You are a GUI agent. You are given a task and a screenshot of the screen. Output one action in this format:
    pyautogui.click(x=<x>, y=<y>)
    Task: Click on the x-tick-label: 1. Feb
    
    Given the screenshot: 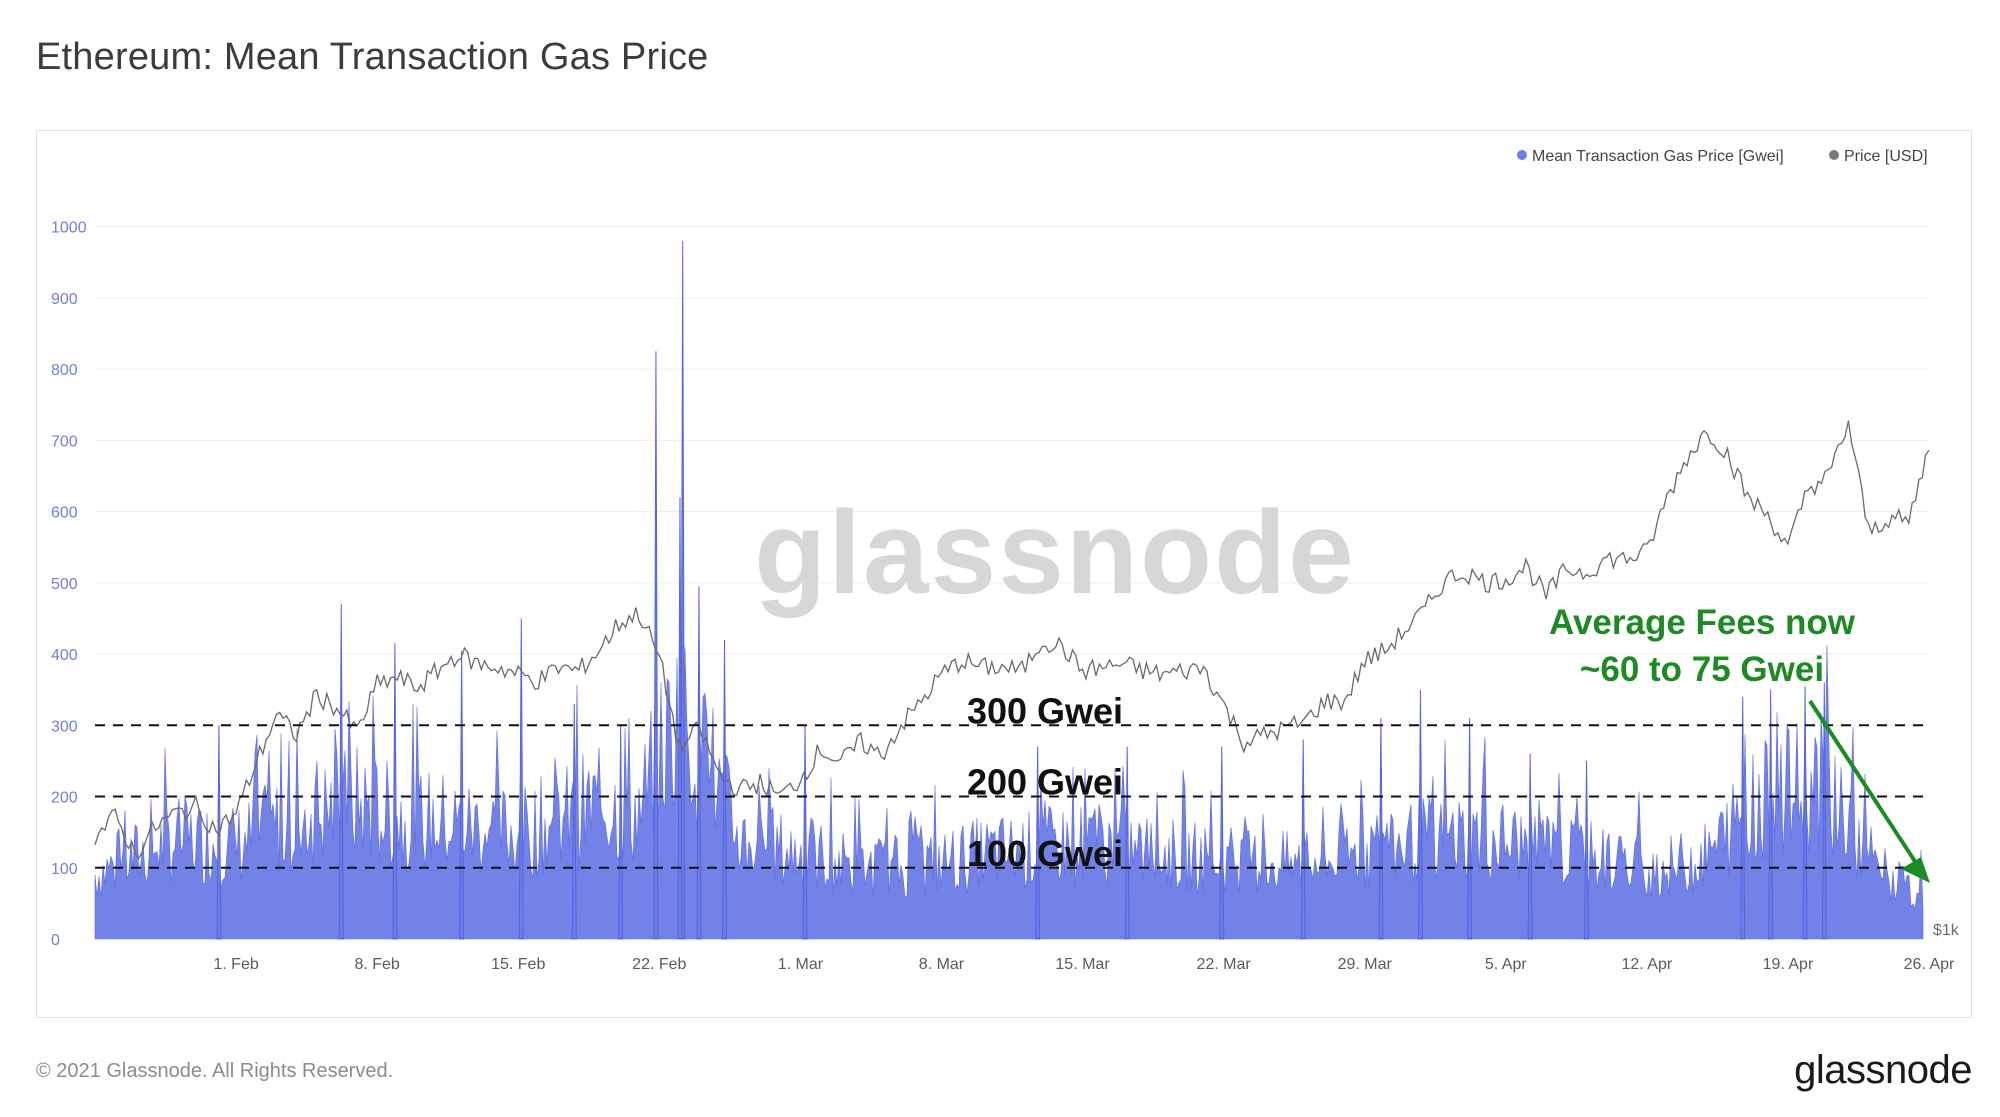 What is the action you would take?
    pyautogui.click(x=235, y=964)
    